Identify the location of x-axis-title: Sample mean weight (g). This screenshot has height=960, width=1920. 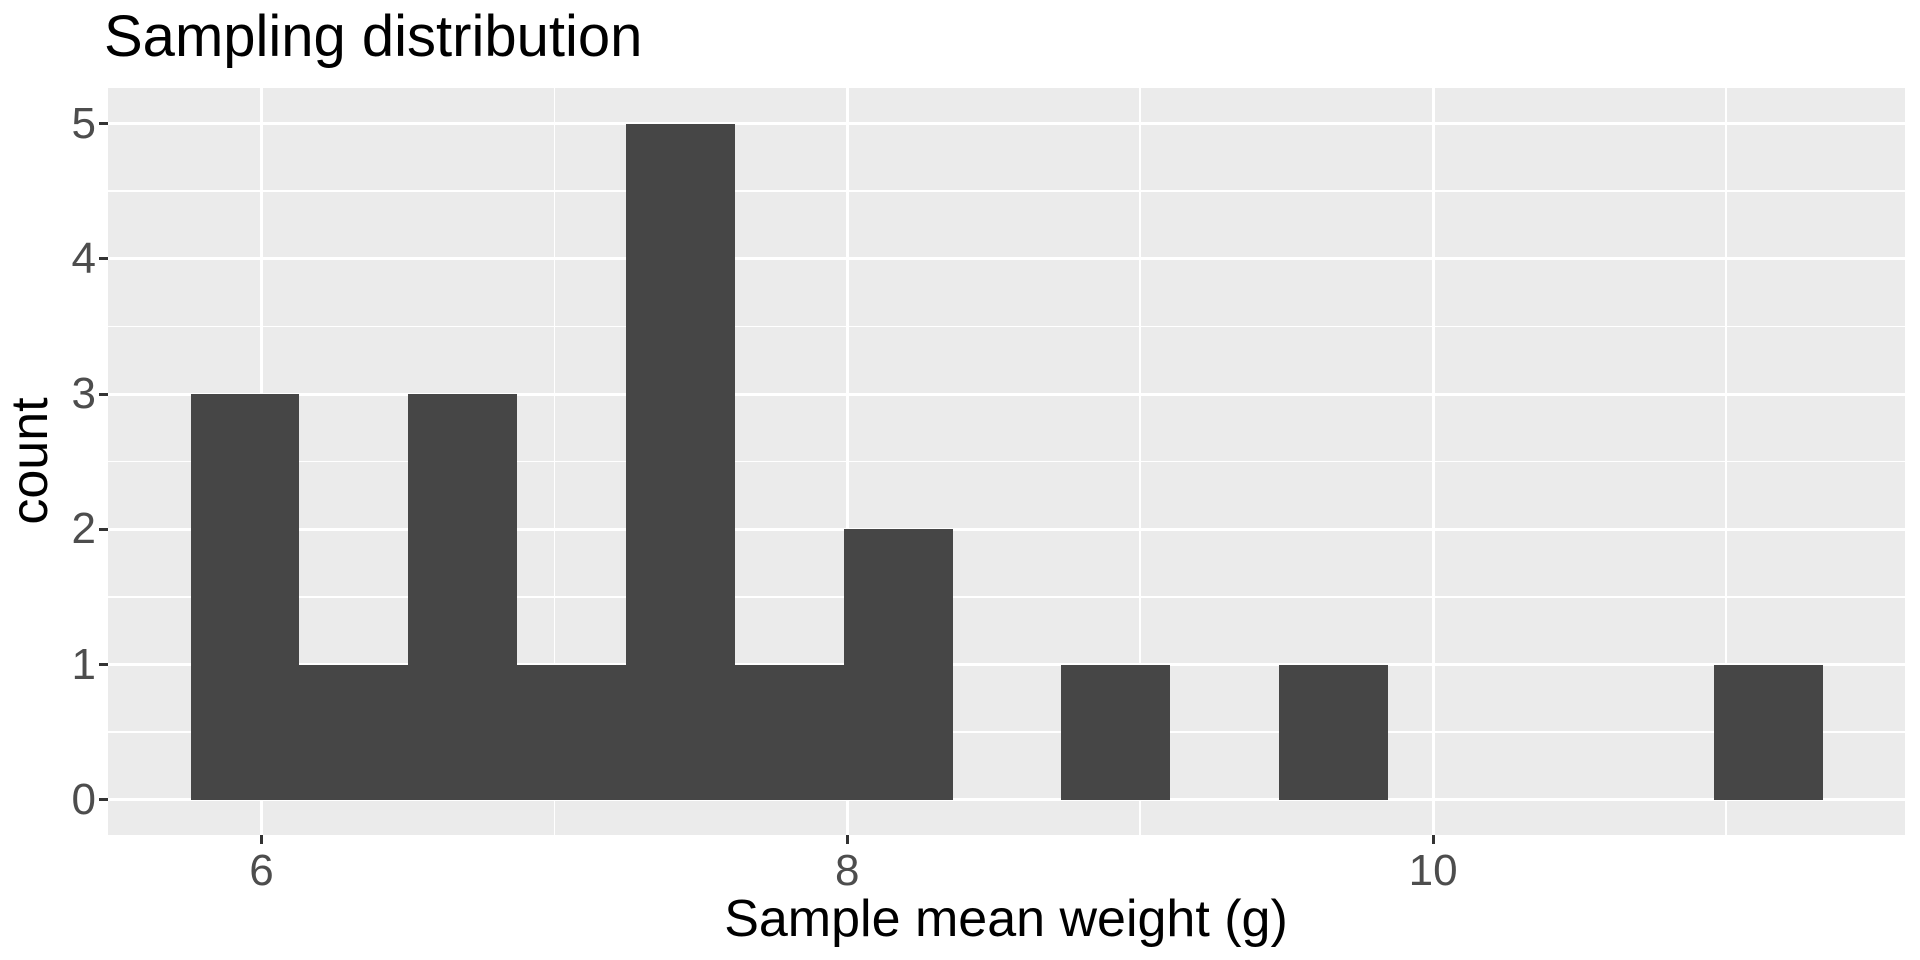
(1006, 919).